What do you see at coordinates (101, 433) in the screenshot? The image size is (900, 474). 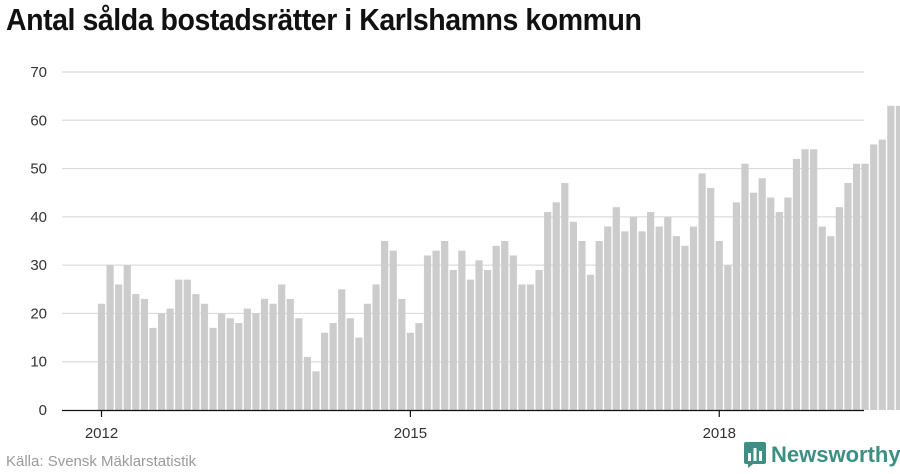 I see `x-tick-label: 2012` at bounding box center [101, 433].